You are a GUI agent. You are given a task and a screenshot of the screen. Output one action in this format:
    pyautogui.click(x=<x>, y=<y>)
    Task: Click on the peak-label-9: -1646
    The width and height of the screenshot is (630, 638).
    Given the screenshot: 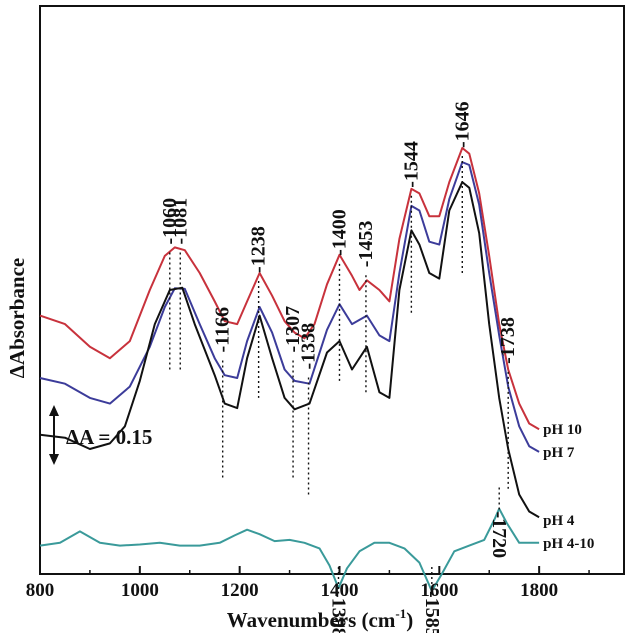 What is the action you would take?
    pyautogui.click(x=462, y=124)
    